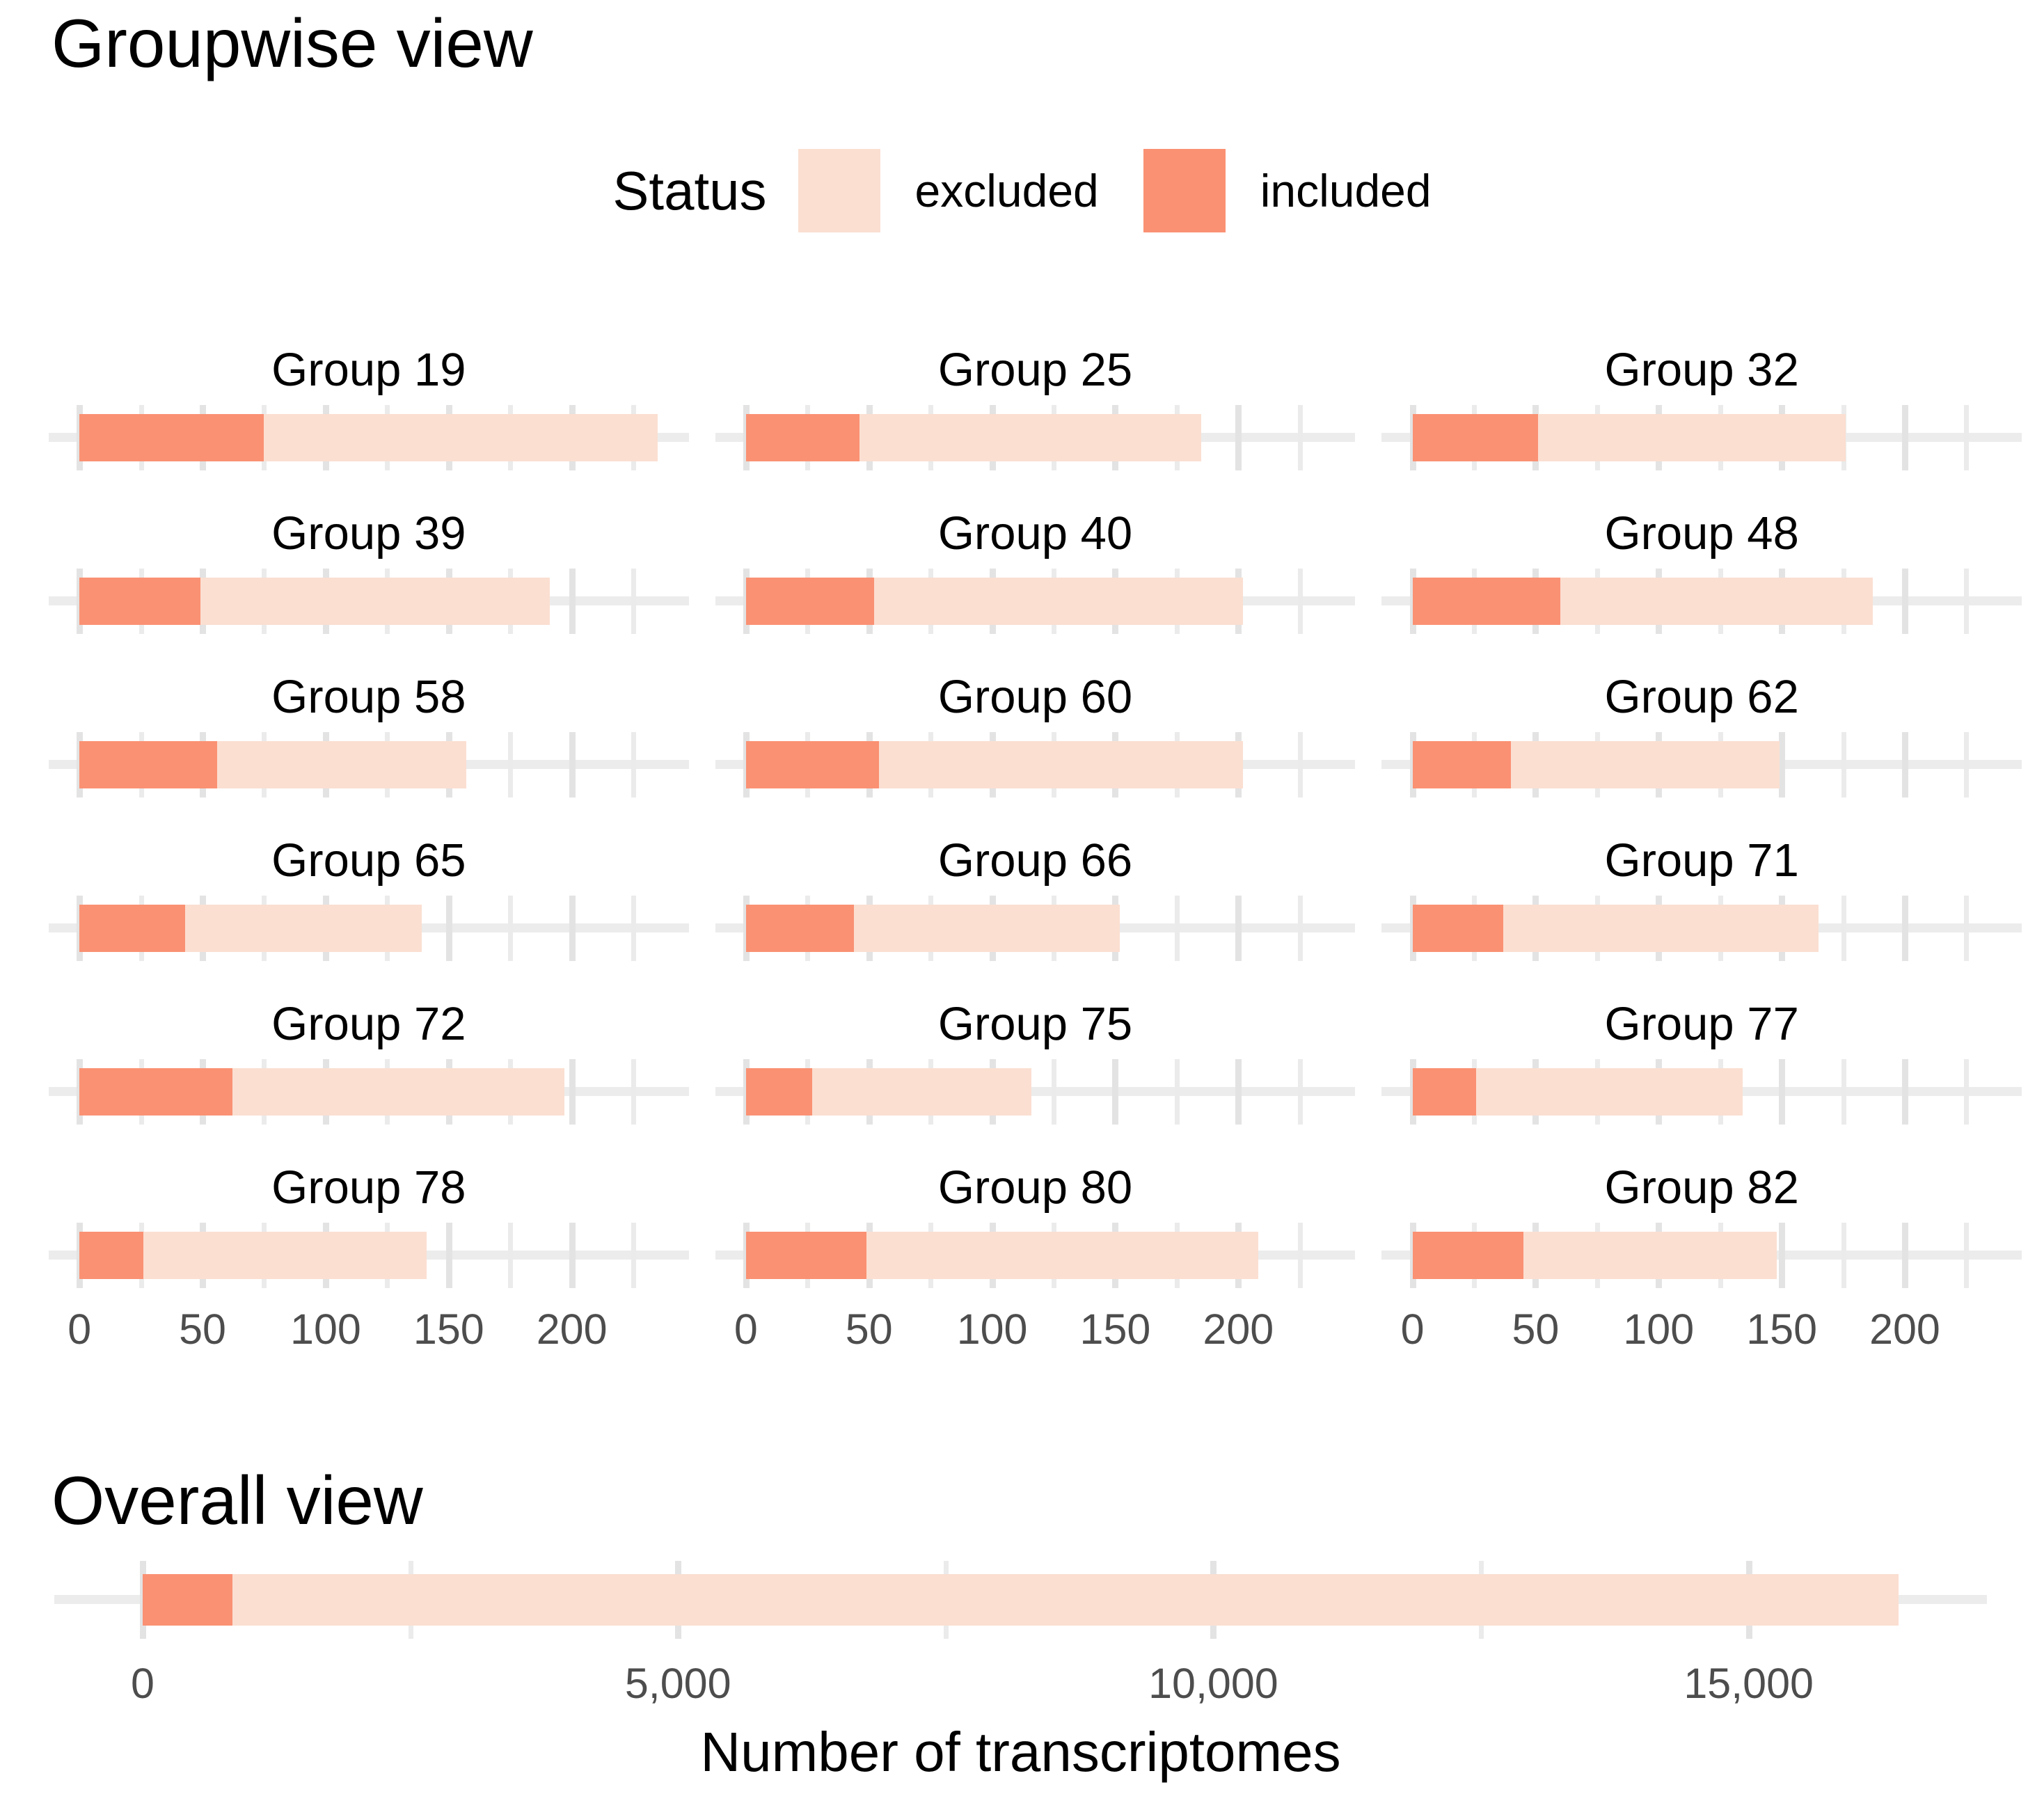 Image resolution: width=2044 pixels, height=1810 pixels. I want to click on facet-title: Group 75, so click(1035, 1024).